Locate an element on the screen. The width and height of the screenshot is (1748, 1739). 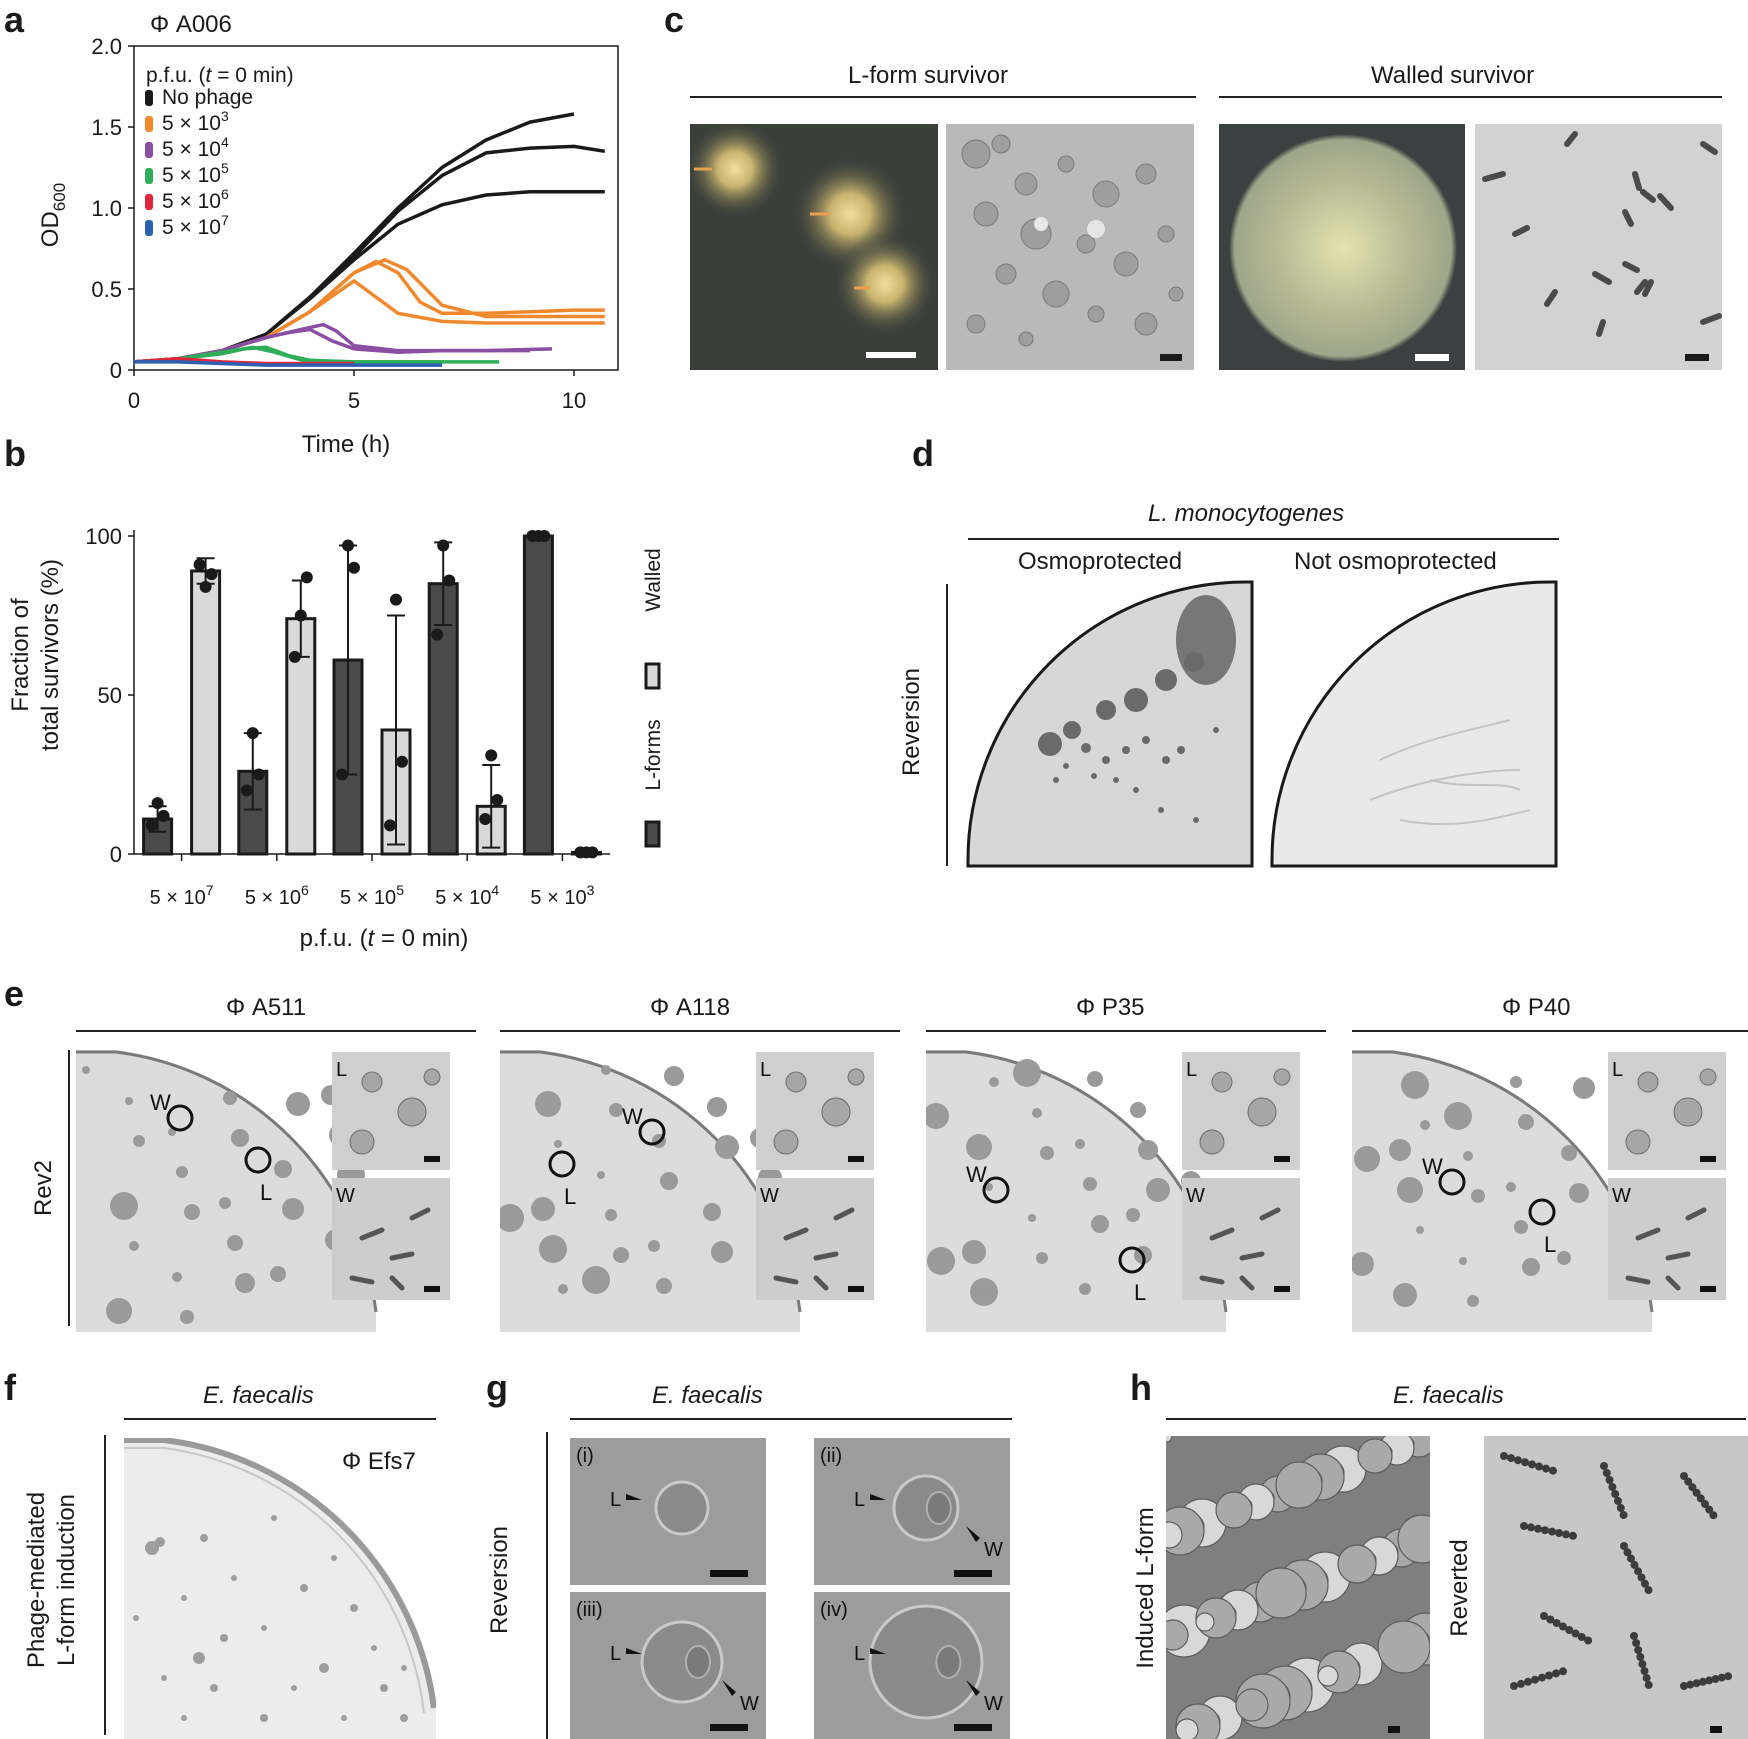
sem-image-2: (ii) L W is located at coordinates (912, 1511).